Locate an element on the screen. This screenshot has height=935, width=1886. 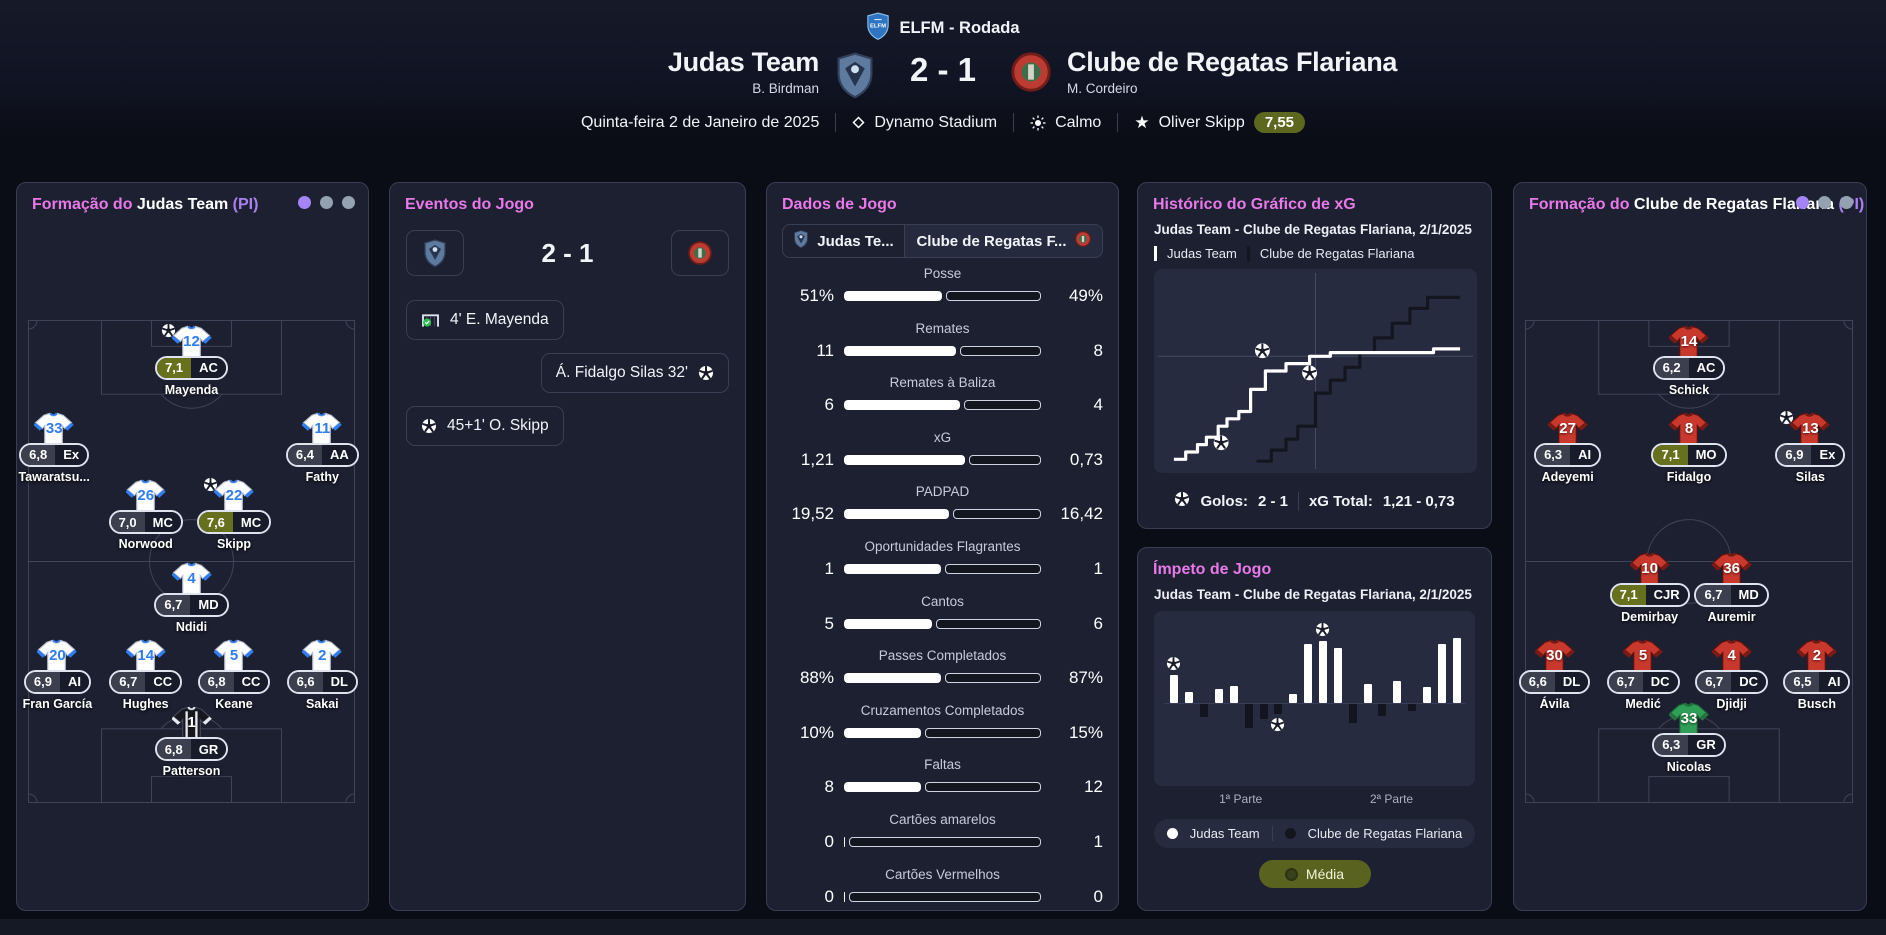
player-schick: 14 6,2 AC Schick is located at coordinates (1689, 361).